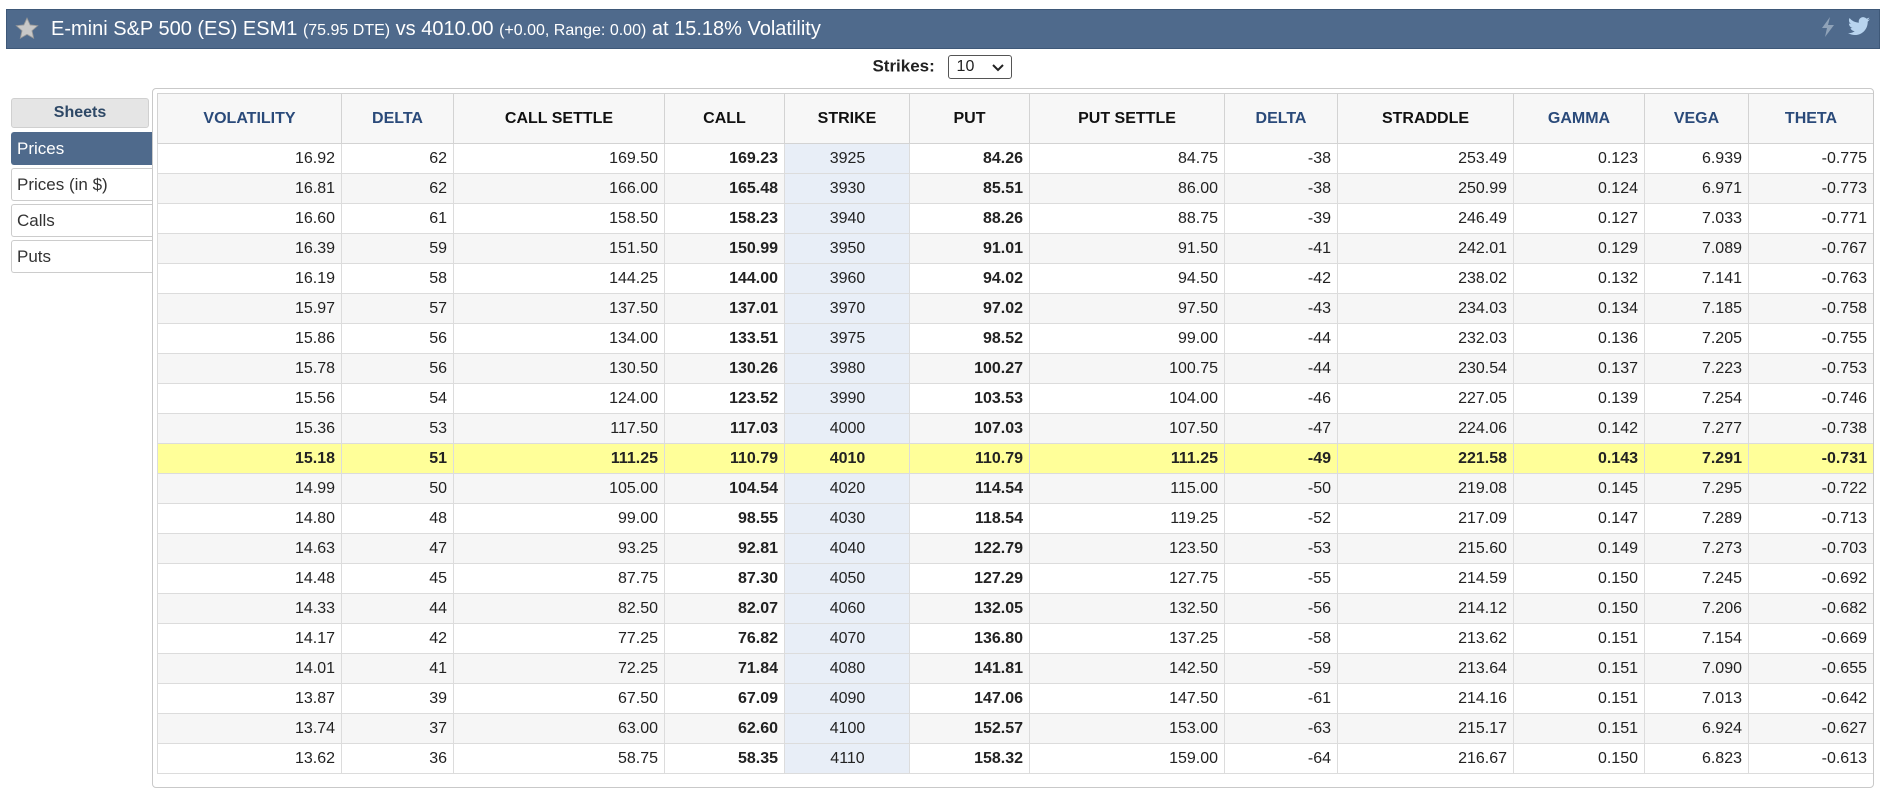 The height and width of the screenshot is (788, 1884). I want to click on cell-call-settle: 144.25, so click(559, 278).